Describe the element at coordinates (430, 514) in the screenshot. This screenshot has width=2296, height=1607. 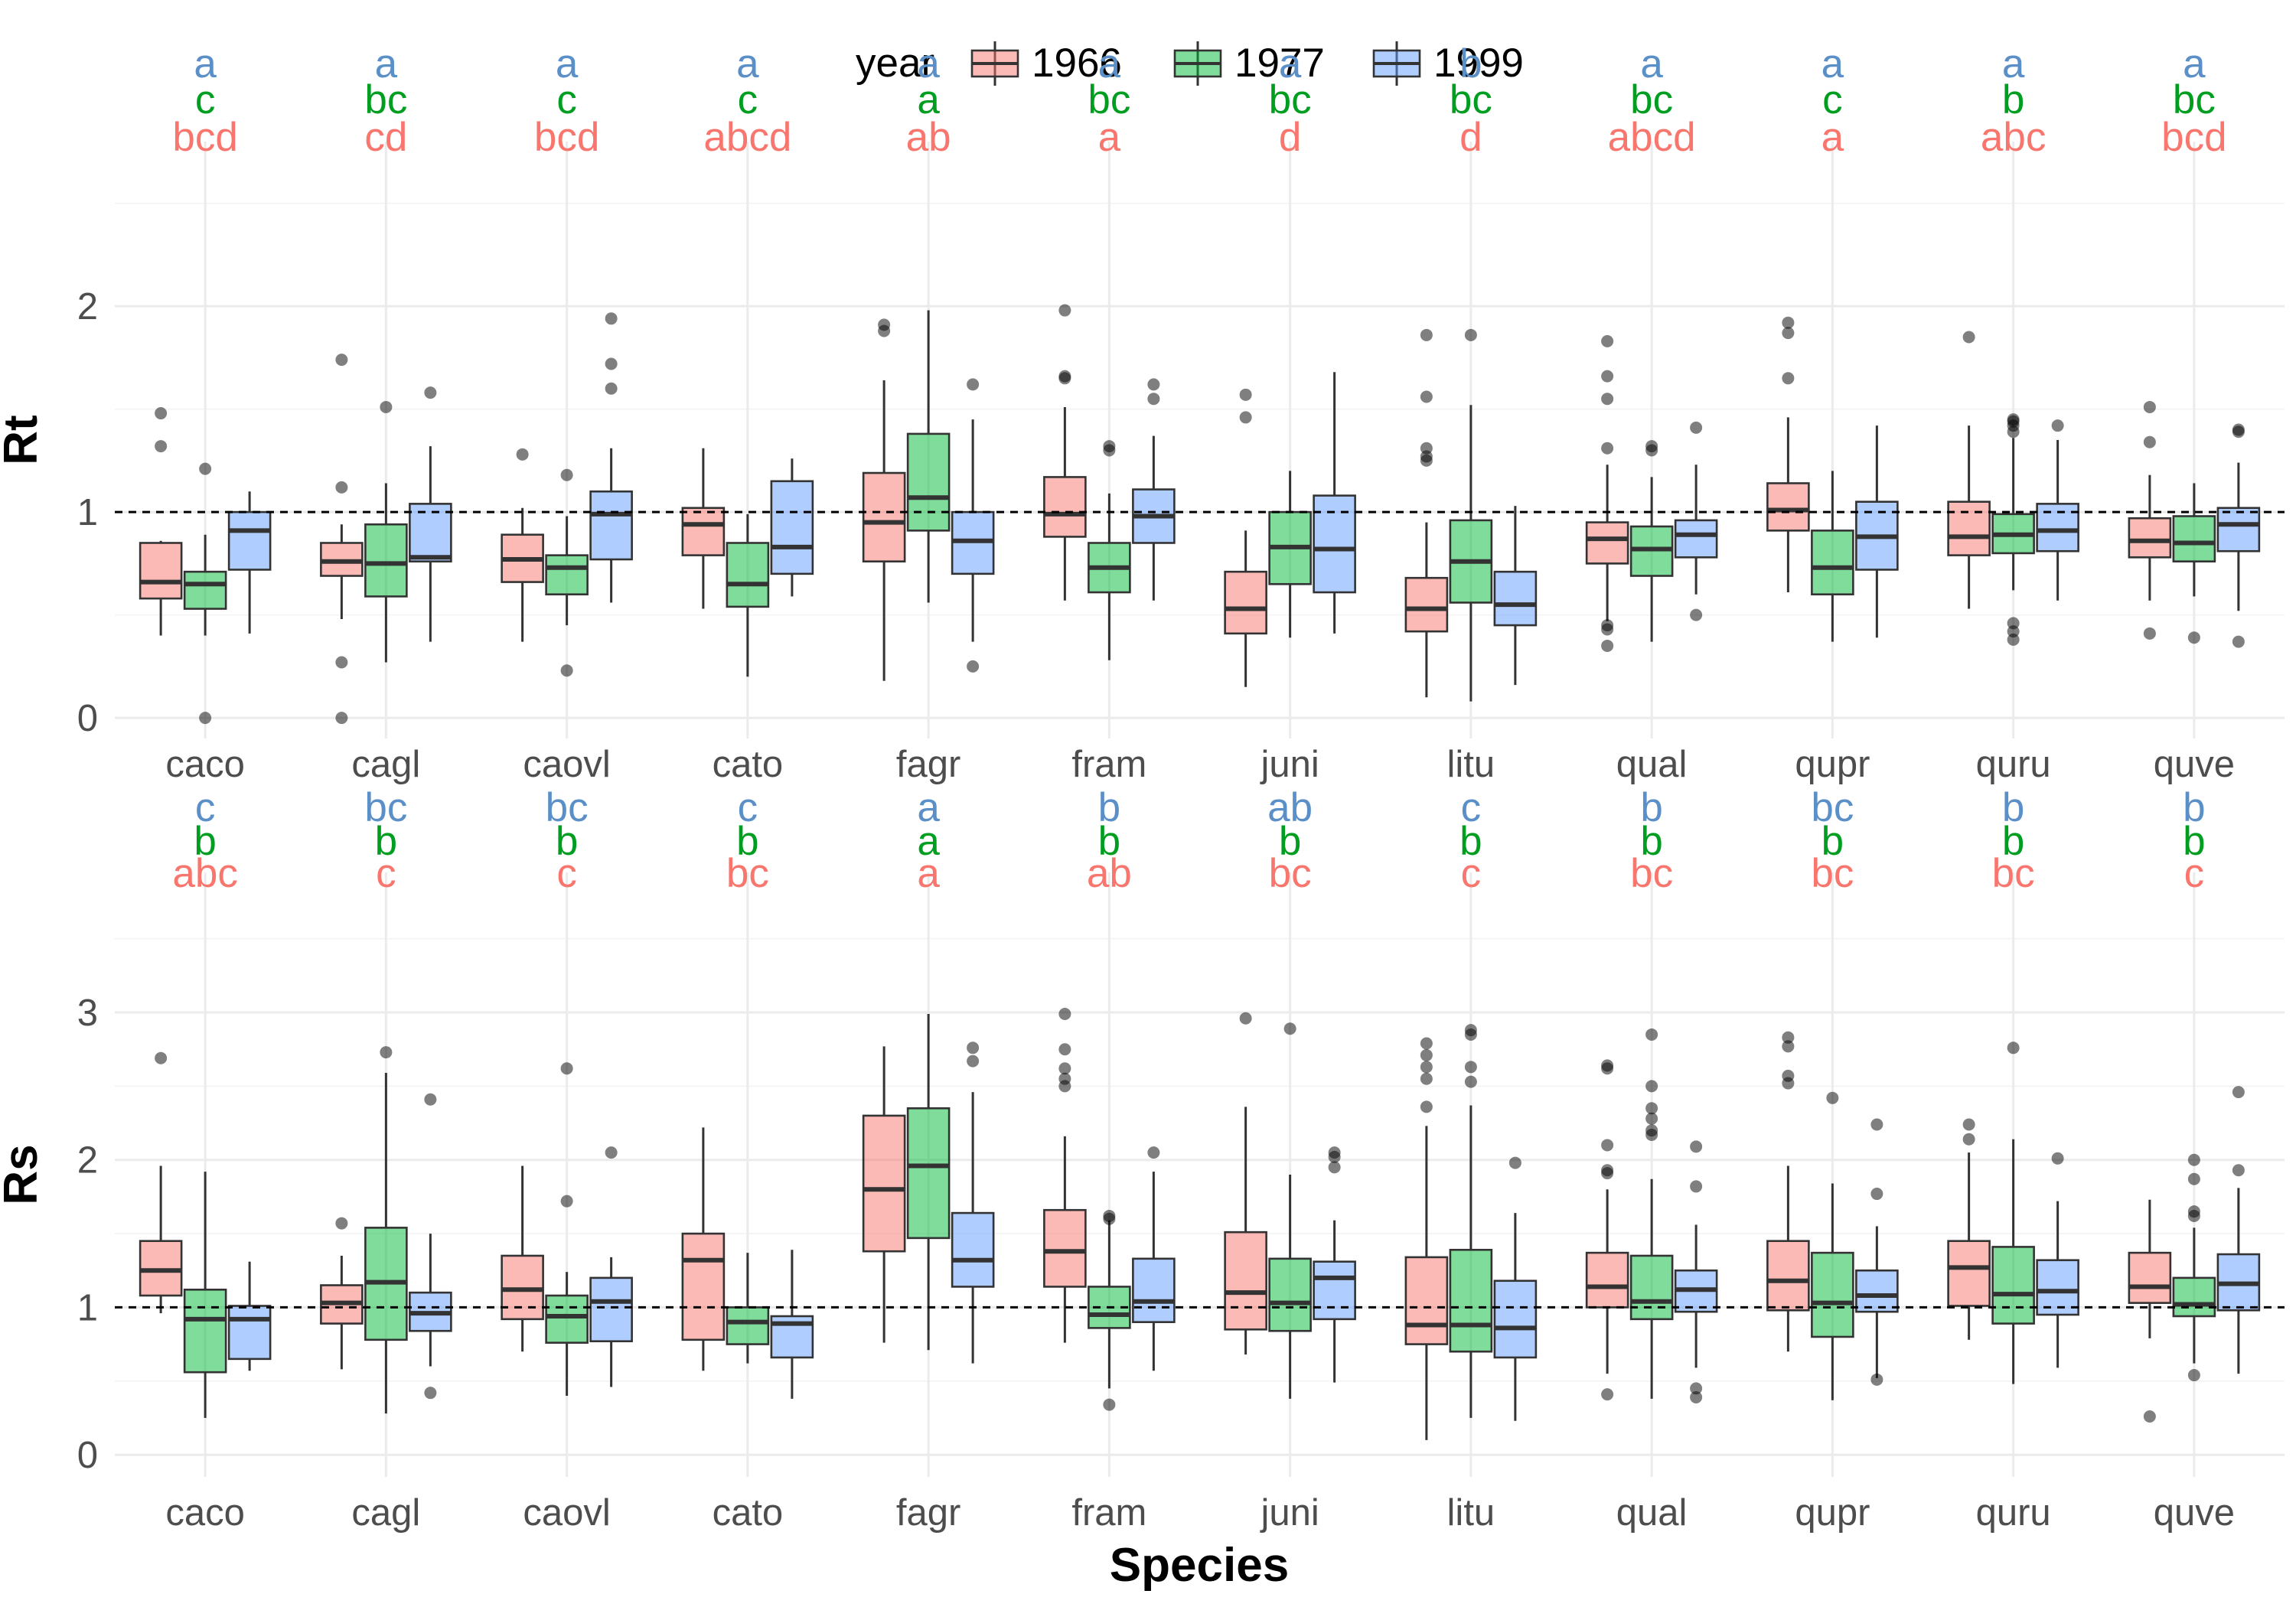
I see `box-1999-cagl` at that location.